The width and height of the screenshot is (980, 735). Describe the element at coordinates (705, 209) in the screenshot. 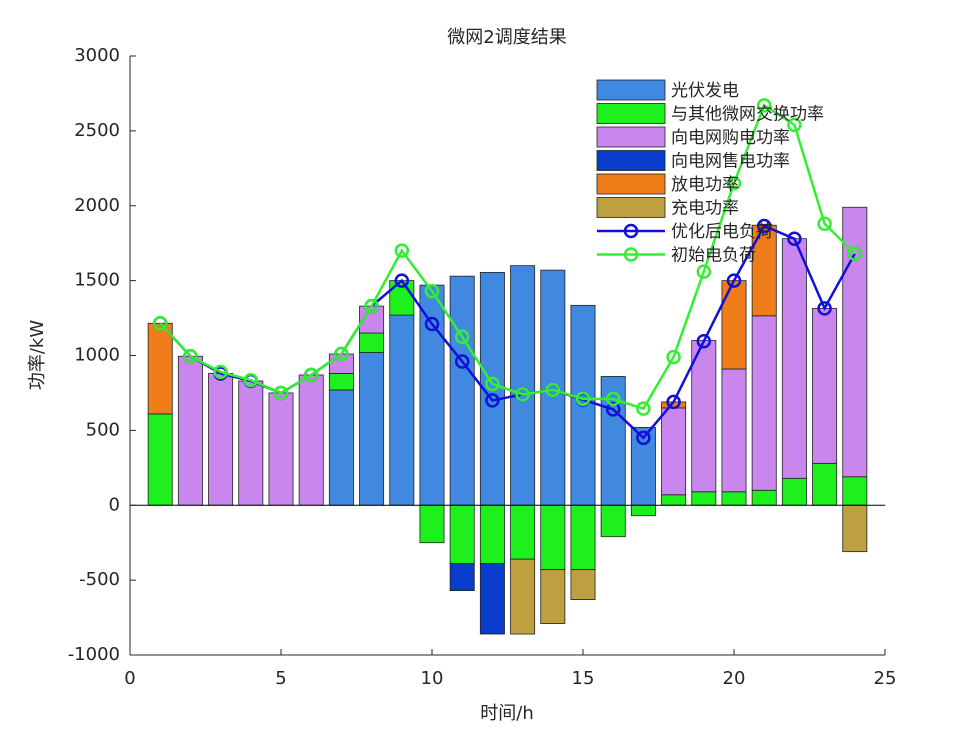

I see `legend-label: 充电功率` at that location.